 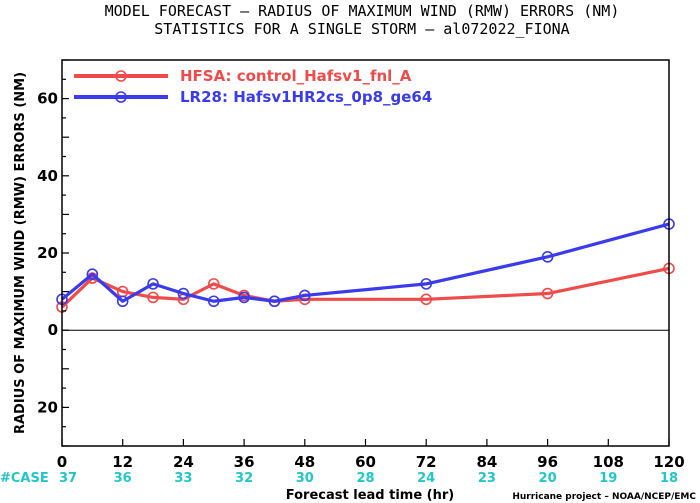 What do you see at coordinates (548, 478) in the screenshot?
I see `case-count: 20` at bounding box center [548, 478].